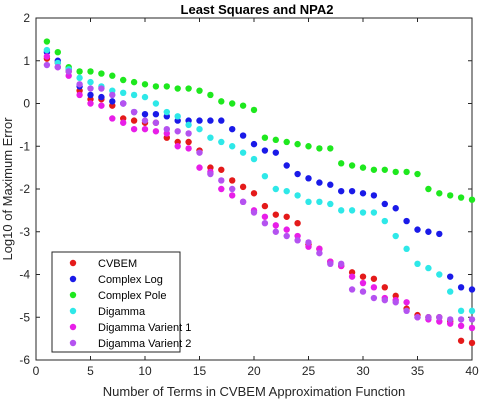 The image size is (480, 403). What do you see at coordinates (24, 232) in the screenshot?
I see `y-tick-label: -3` at bounding box center [24, 232].